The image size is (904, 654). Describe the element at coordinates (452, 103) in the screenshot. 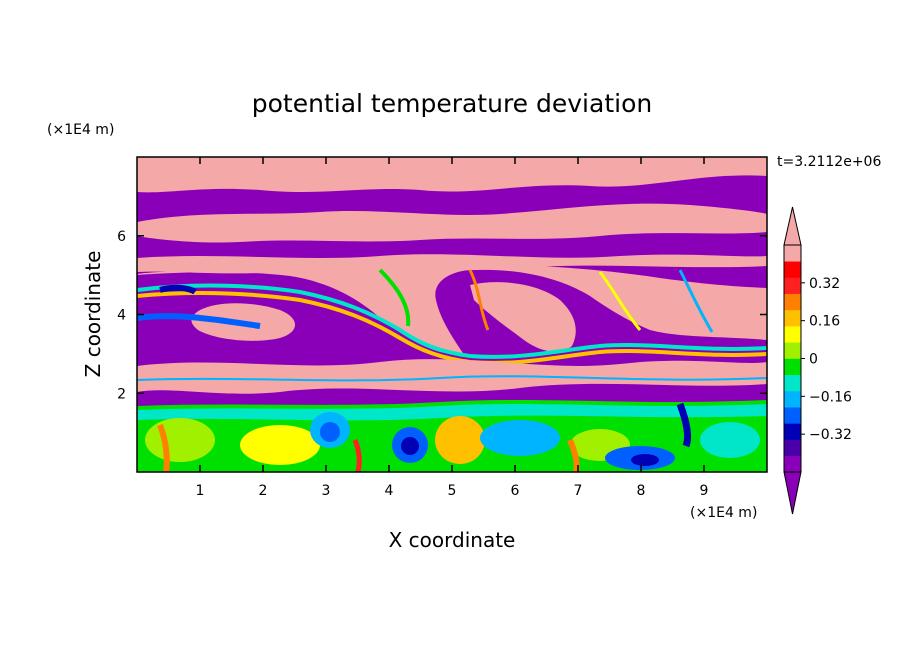

I see `chart-title: potential temperature deviation` at that location.